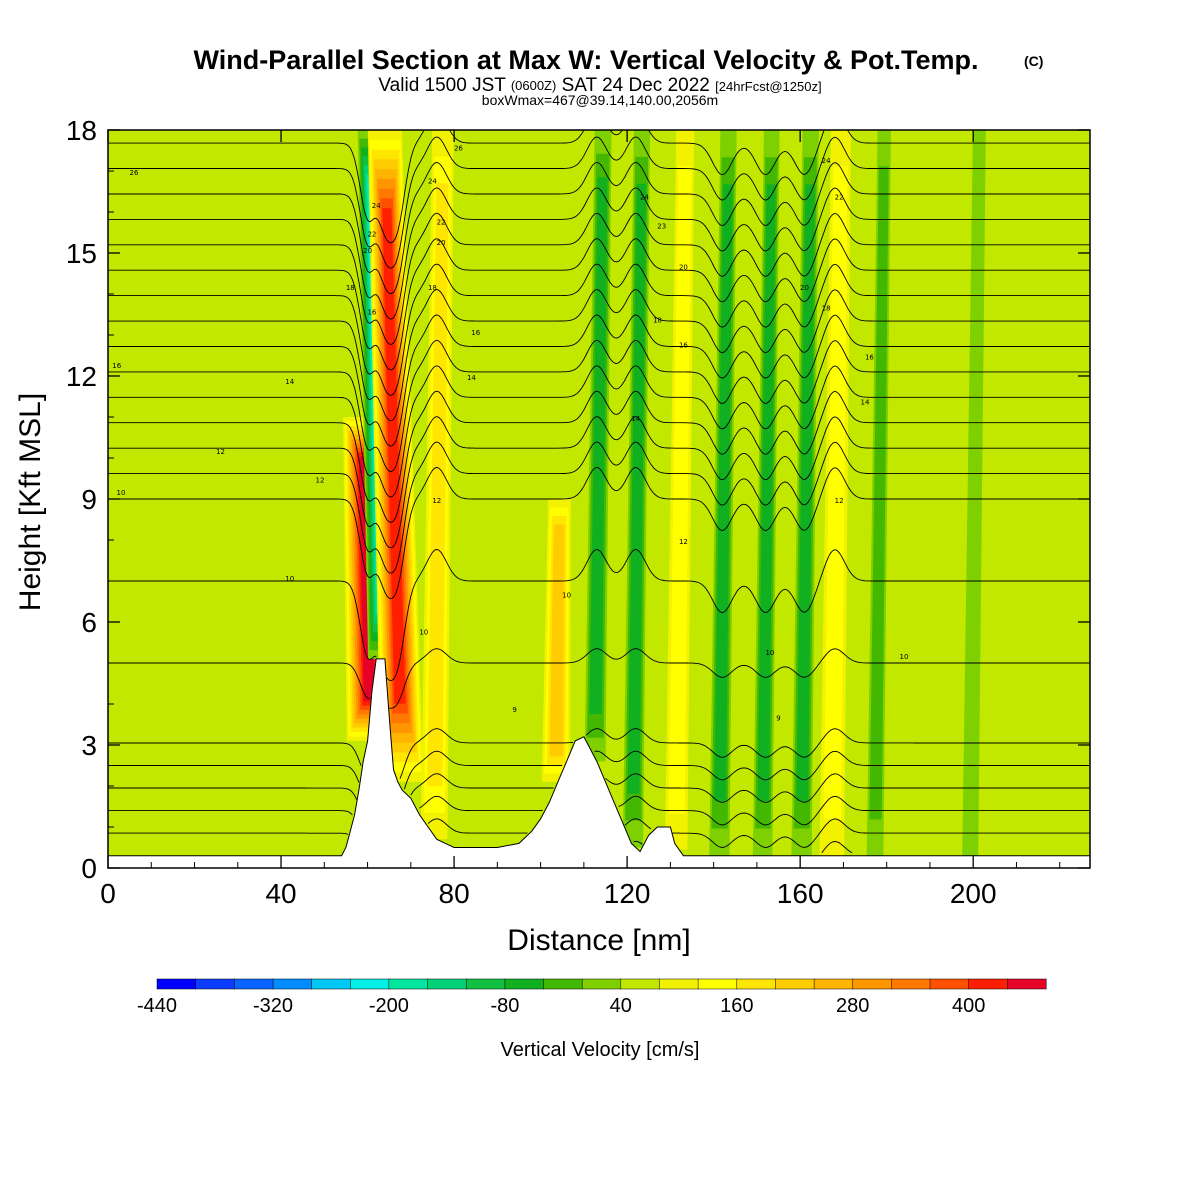 Image resolution: width=1200 pixels, height=1200 pixels. I want to click on valid-date: SAT 24 Dec 2022, so click(636, 85).